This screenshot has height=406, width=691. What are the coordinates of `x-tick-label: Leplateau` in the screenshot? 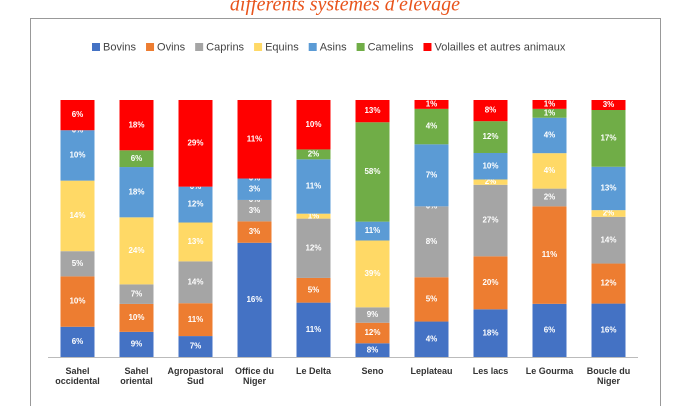 It's located at (431, 371).